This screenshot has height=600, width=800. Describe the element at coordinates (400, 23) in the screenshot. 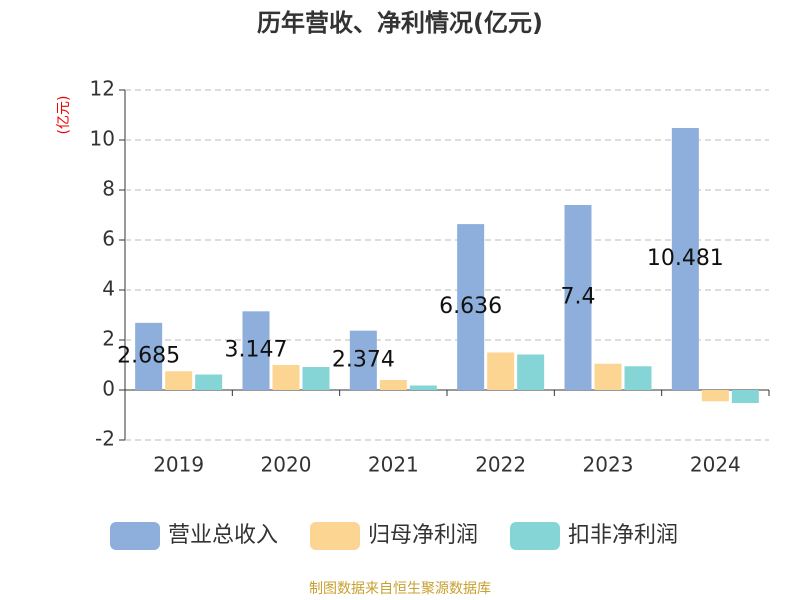

I see `chart-title: 历年营收、净利情况(亿元)` at that location.